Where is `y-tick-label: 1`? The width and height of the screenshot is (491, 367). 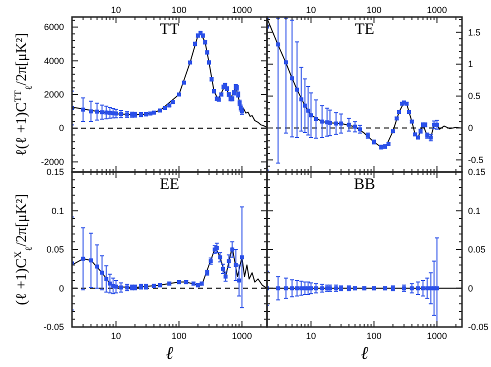 y-tick-label: 1 is located at coordinates (471, 64).